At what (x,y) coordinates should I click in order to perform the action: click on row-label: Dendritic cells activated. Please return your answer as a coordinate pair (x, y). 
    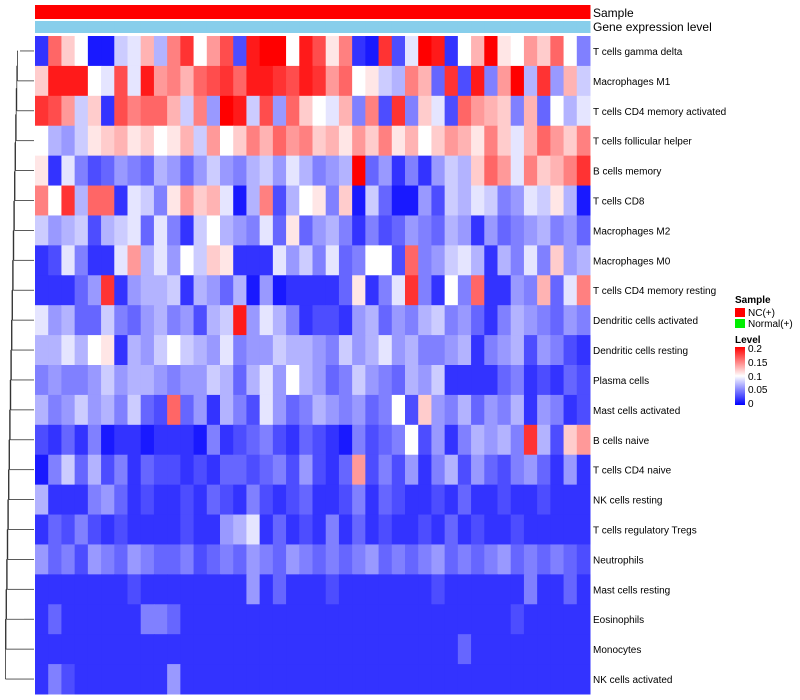
    Looking at the image, I should click on (645, 321).